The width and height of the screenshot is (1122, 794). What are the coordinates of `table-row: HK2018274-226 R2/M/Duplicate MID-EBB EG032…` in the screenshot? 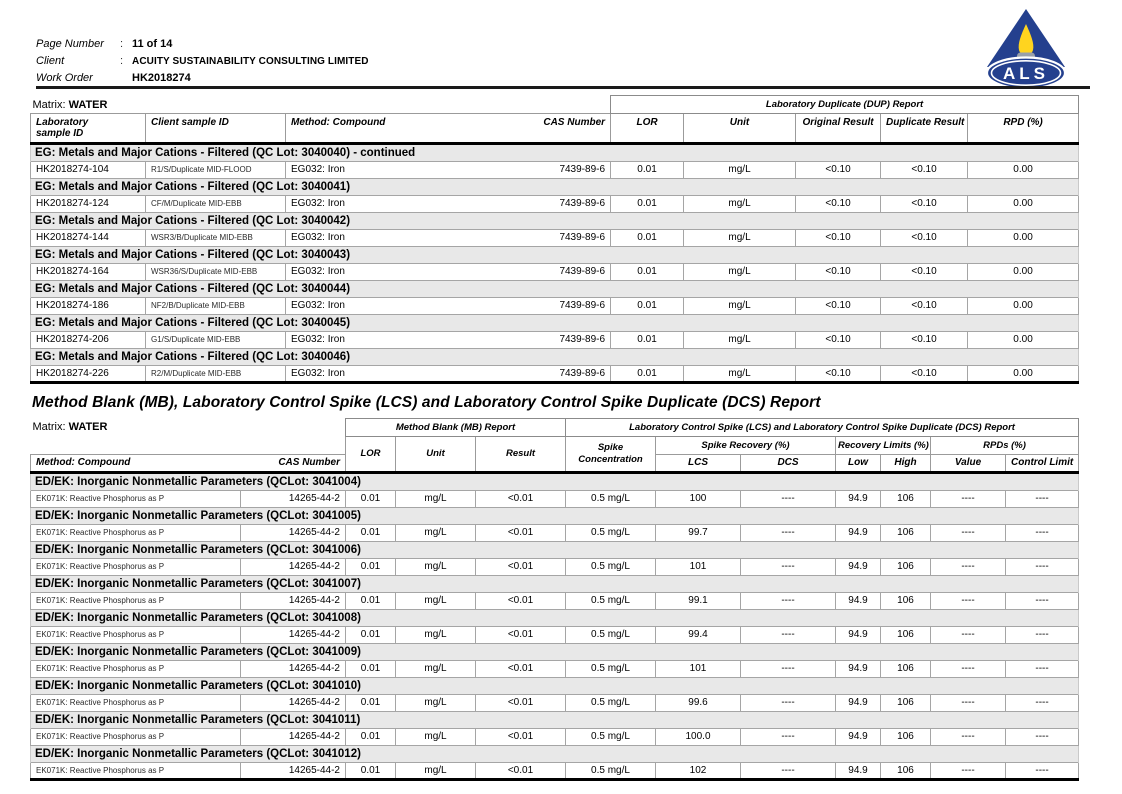 It's located at (555, 373).